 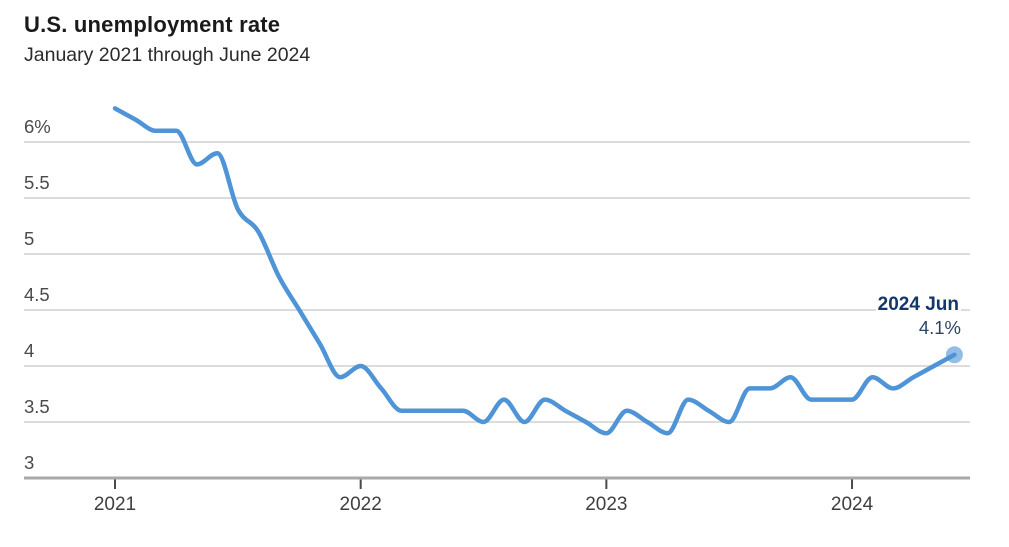 What do you see at coordinates (37, 294) in the screenshot?
I see `y-axis-tick-label: 4.5` at bounding box center [37, 294].